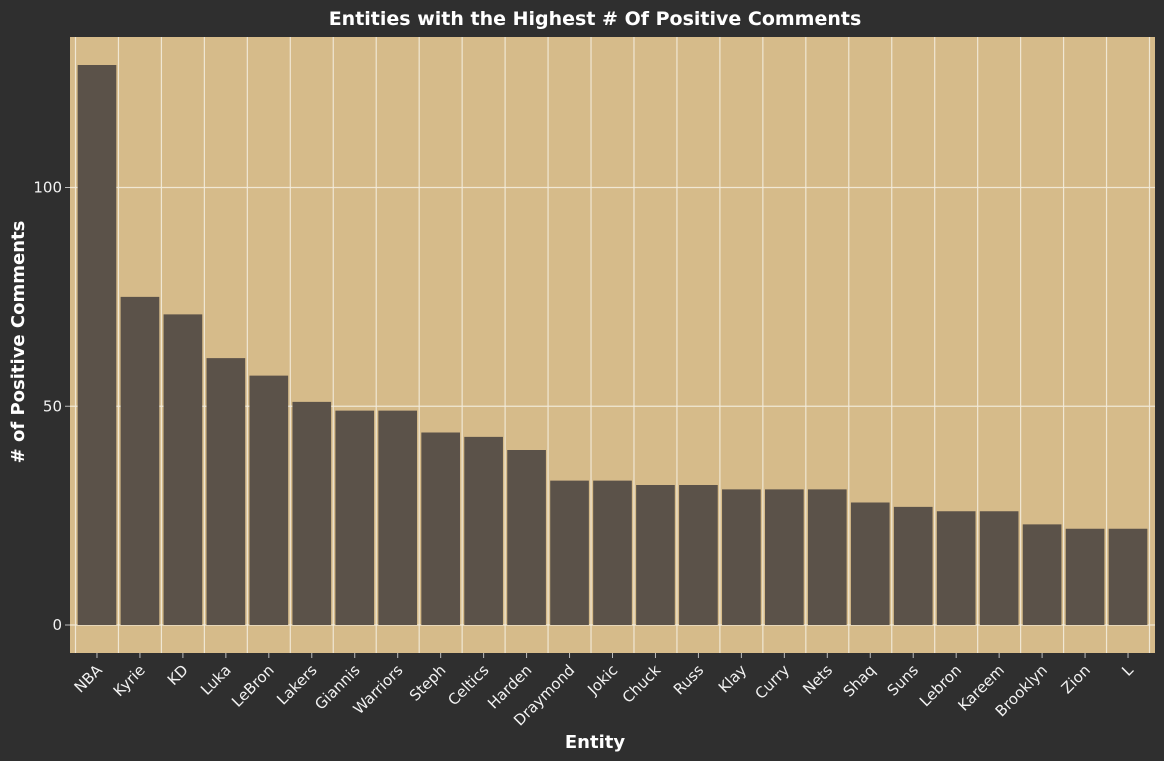 The width and height of the screenshot is (1164, 761). Describe the element at coordinates (47, 188) in the screenshot. I see `y-tick-label: 100` at that location.